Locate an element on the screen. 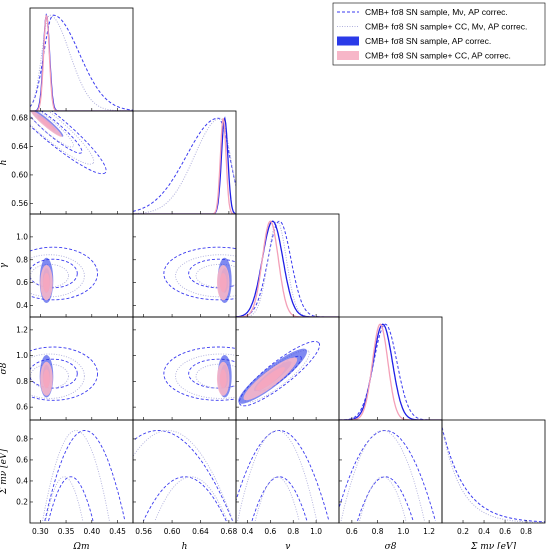 This screenshot has width=550, height=549. legend-box is located at coordinates (439, 34).